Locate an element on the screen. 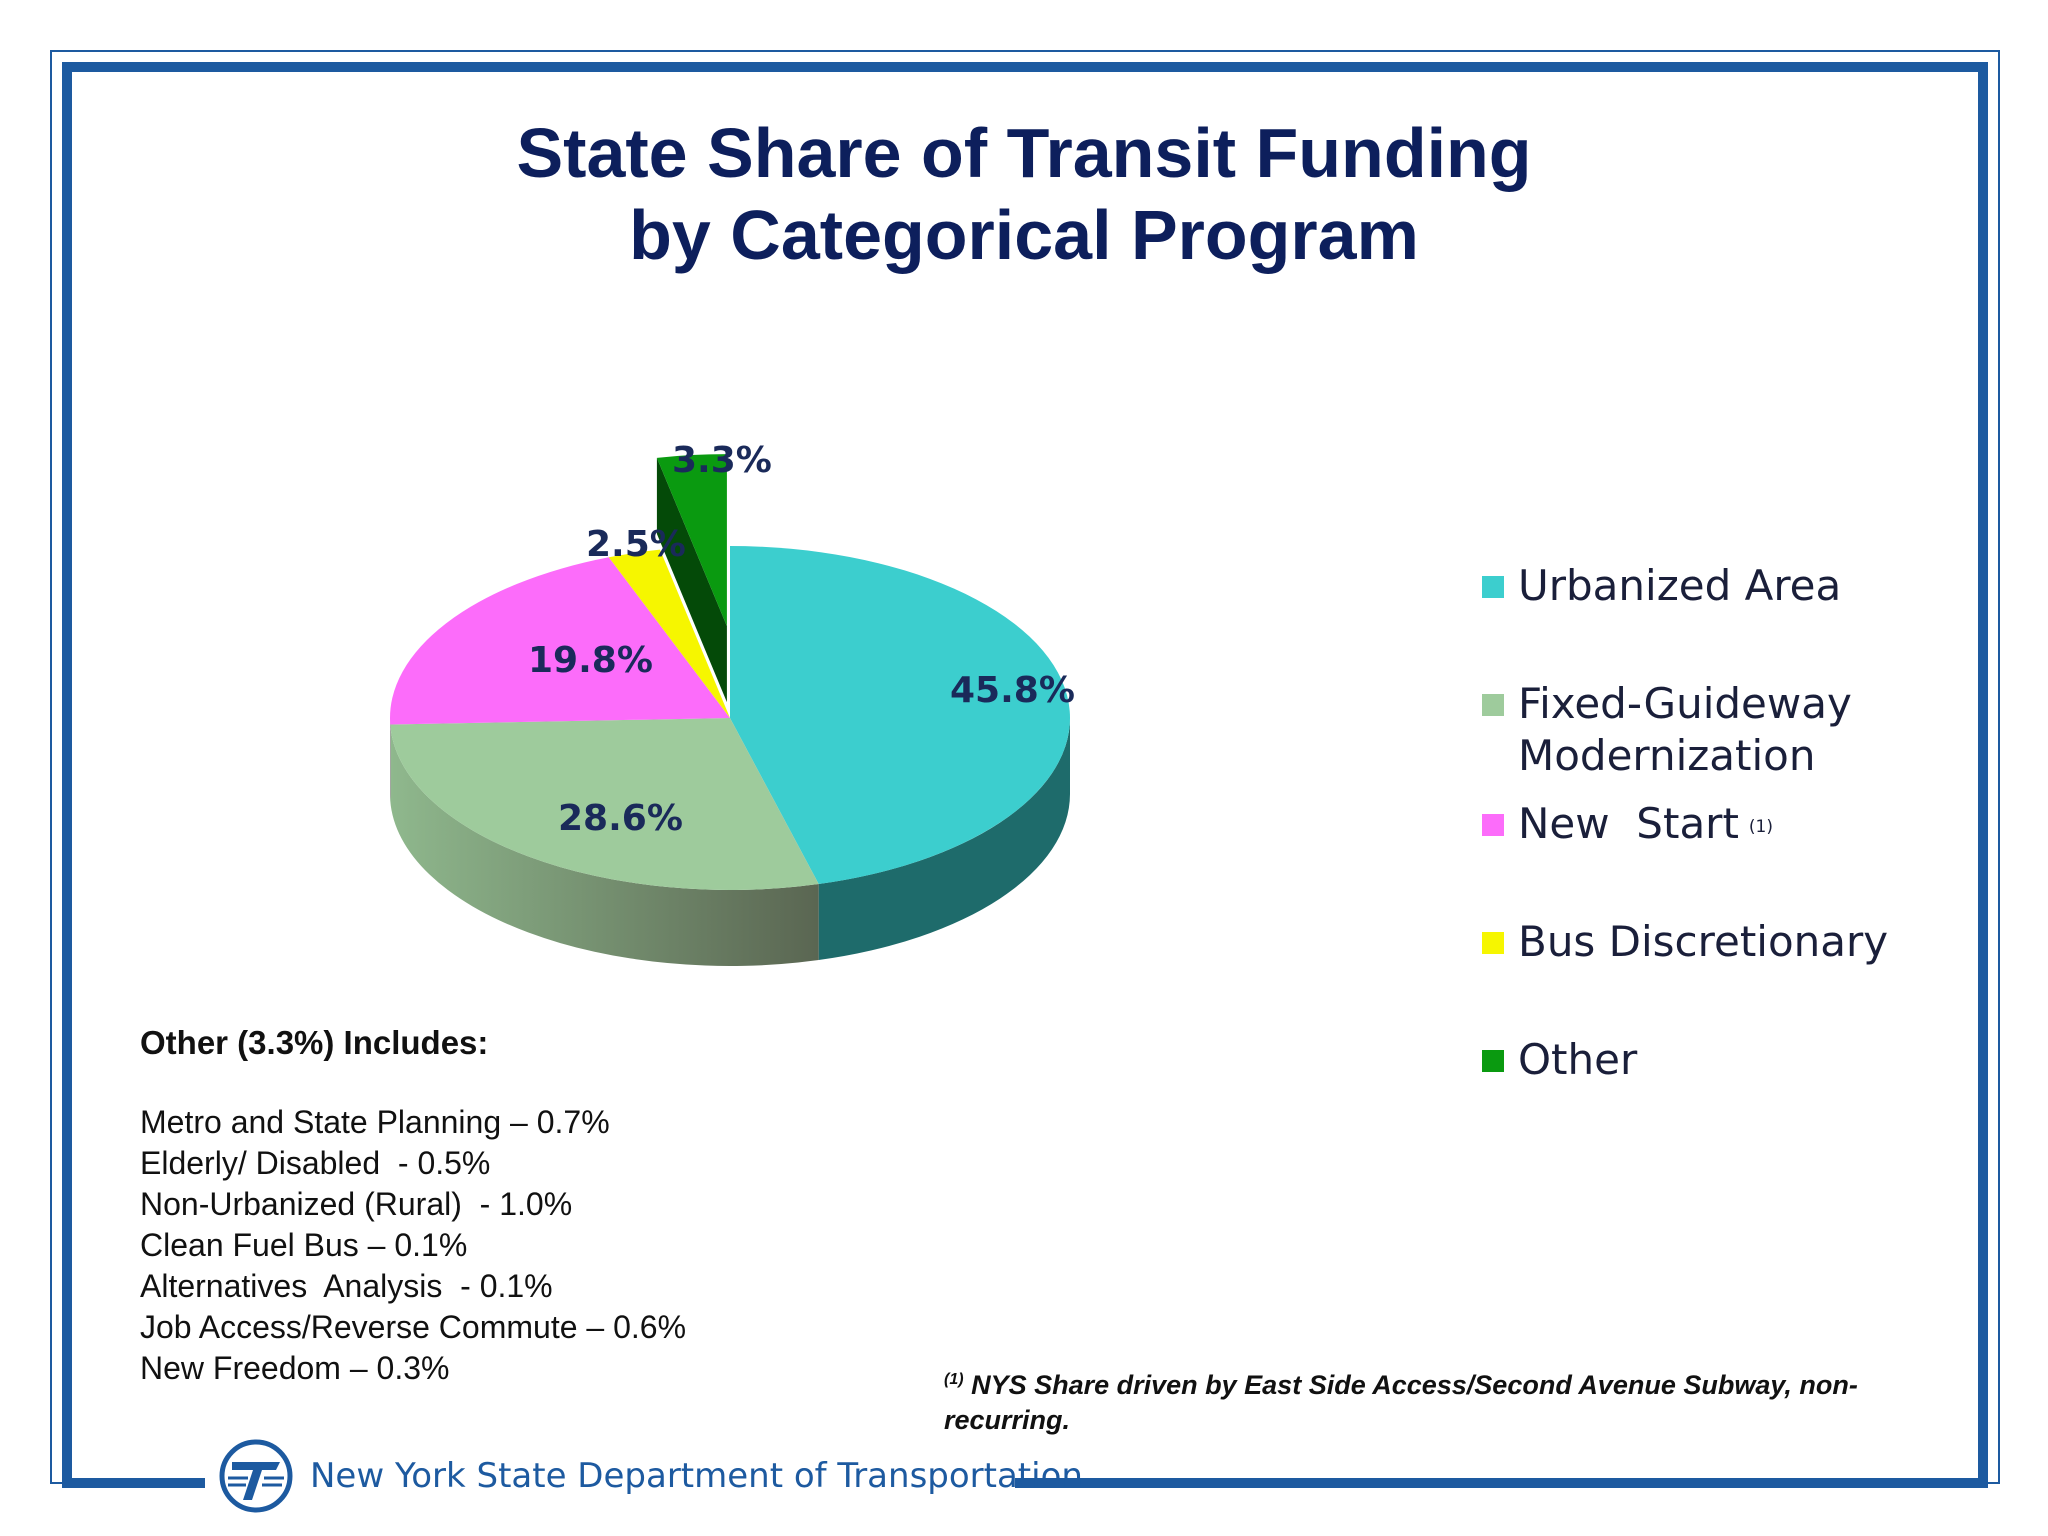  other-includes-line: Non-Urbanized (Rural) - 1.0% is located at coordinates (356, 1204).